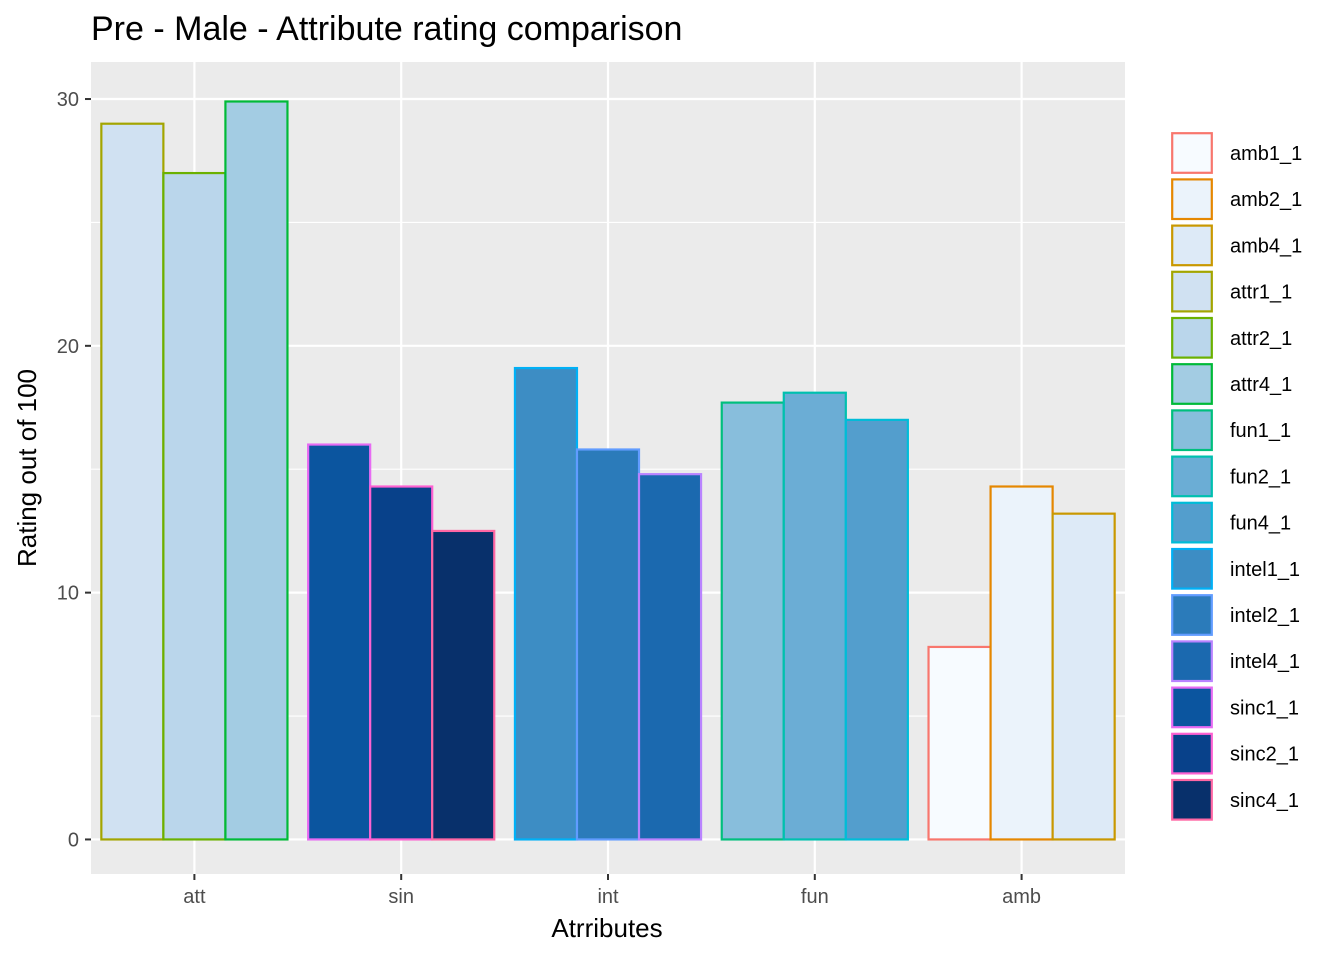 The height and width of the screenshot is (960, 1344). Describe the element at coordinates (1261, 293) in the screenshot. I see `legend-label: attr1_1` at that location.